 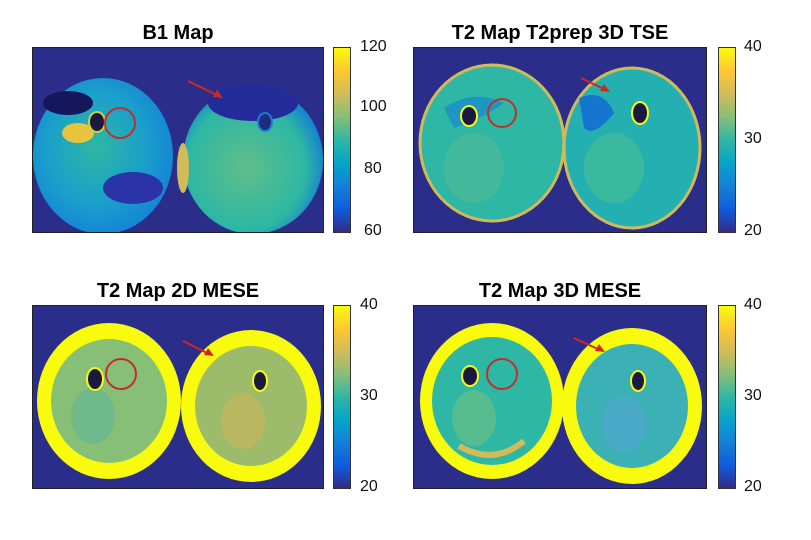 I want to click on mri-image-t2-tse, so click(x=560, y=140).